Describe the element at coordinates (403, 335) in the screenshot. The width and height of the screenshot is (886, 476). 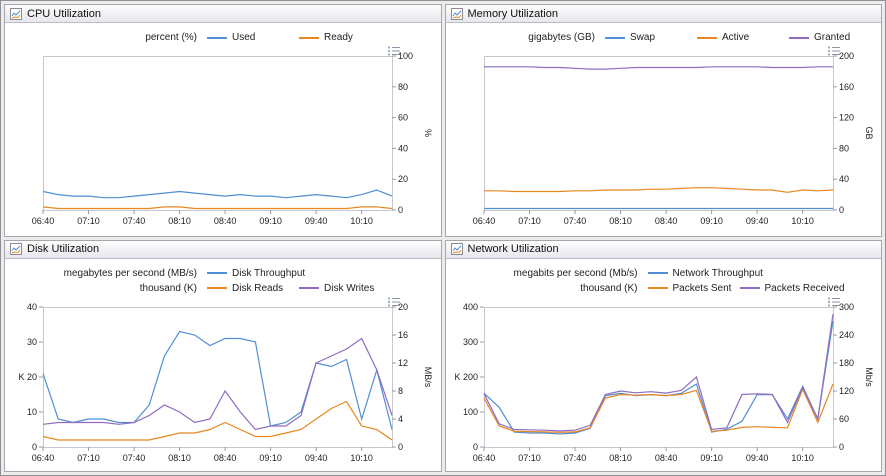
I see `svg-text: 16` at that location.